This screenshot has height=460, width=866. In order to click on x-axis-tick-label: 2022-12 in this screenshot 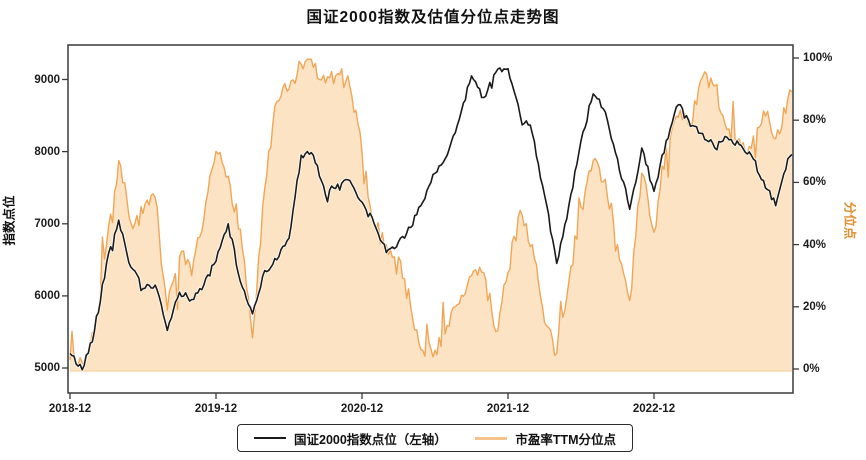, I will do `click(654, 409)`.